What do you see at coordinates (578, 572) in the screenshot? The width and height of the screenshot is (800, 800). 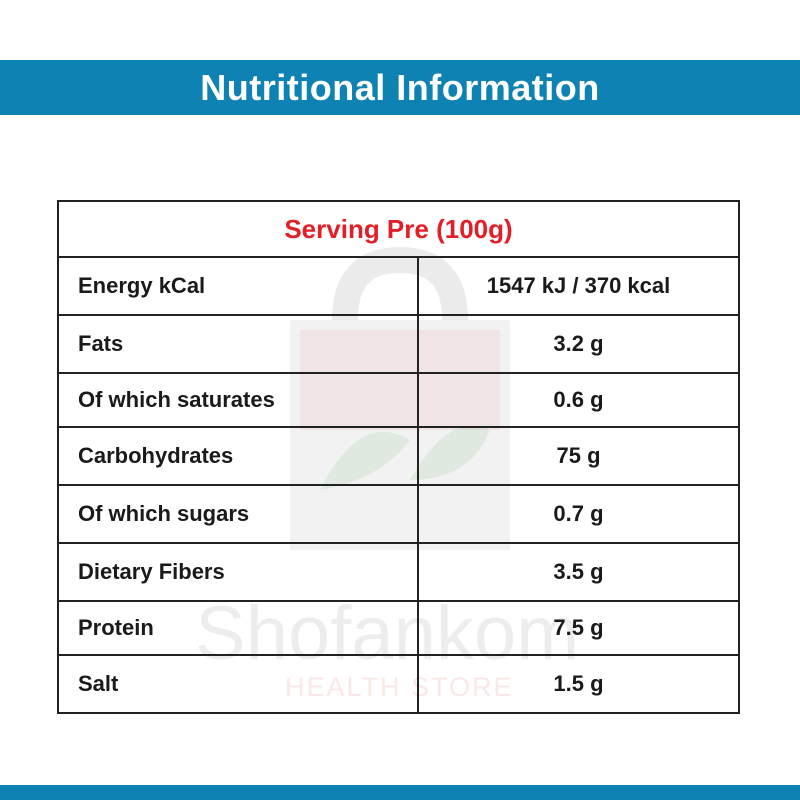 I see `nutrient-value: 3.5 g` at bounding box center [578, 572].